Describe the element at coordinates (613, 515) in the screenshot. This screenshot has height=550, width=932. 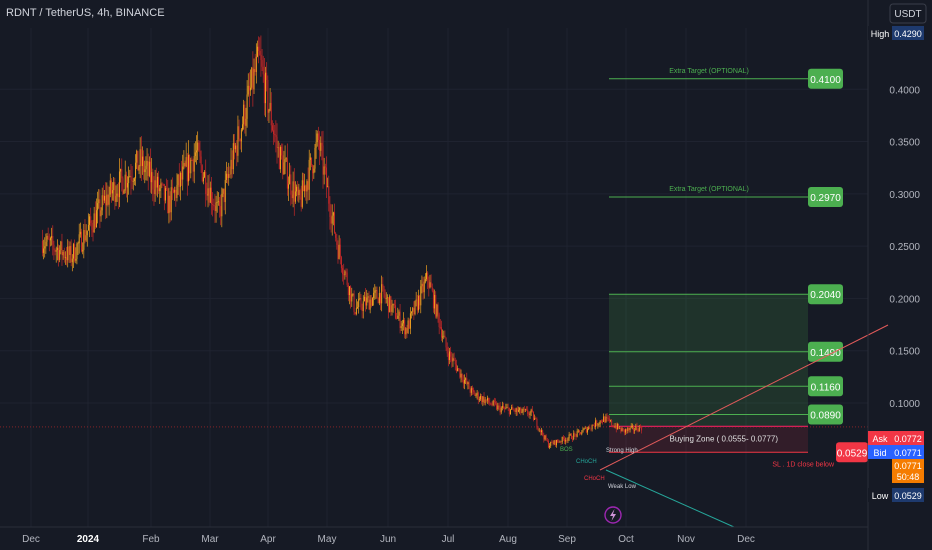
I see `lightning-icon` at that location.